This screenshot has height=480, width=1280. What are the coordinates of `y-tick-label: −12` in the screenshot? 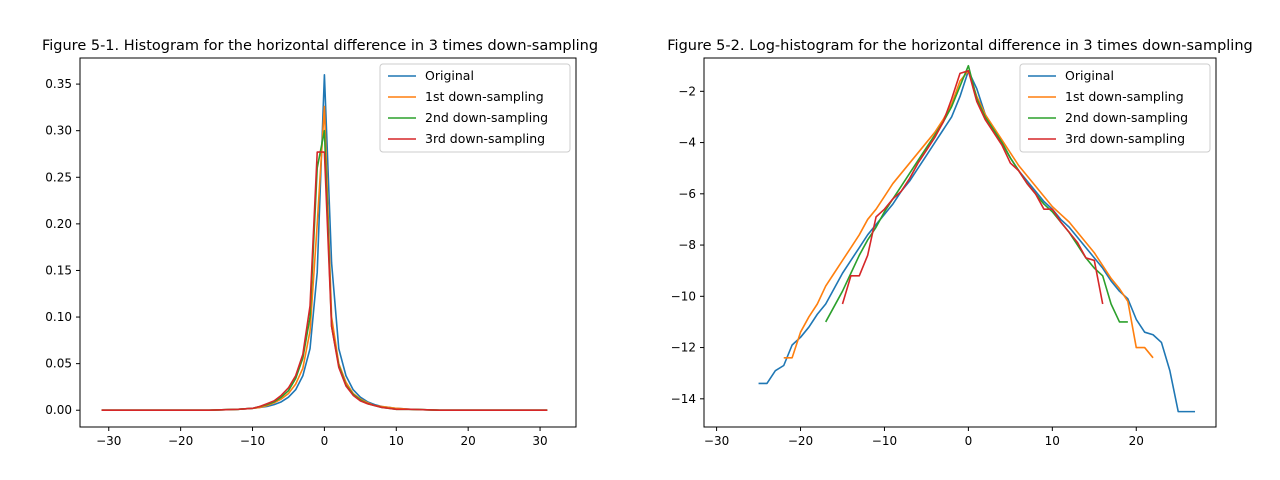 It's located at (683, 348).